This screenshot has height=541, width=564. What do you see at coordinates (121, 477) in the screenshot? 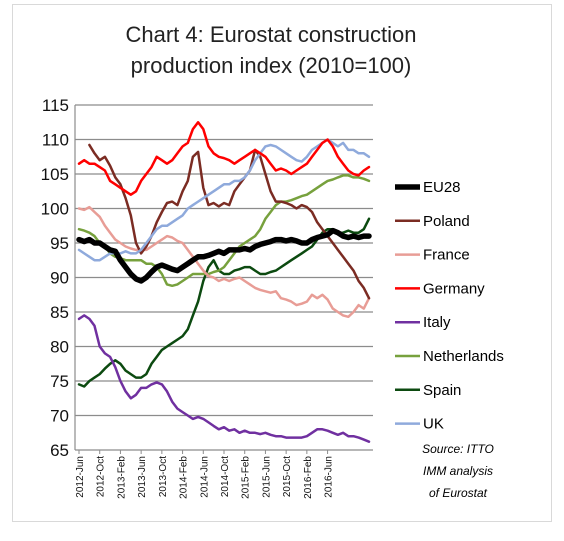
I see `x-tick-label-2013-Feb: 2013-Feb` at bounding box center [121, 477].